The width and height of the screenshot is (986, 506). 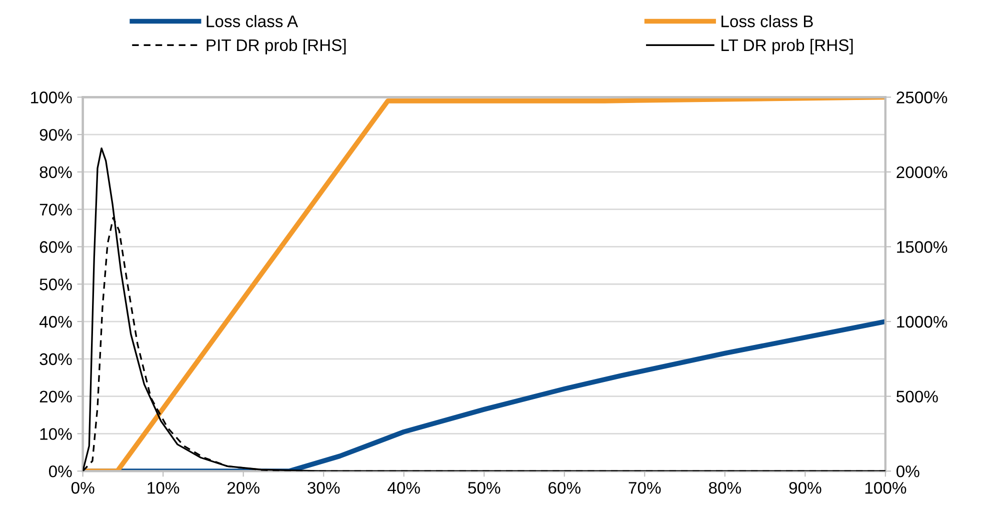 I want to click on y2-tick-label: 0%, so click(x=908, y=471).